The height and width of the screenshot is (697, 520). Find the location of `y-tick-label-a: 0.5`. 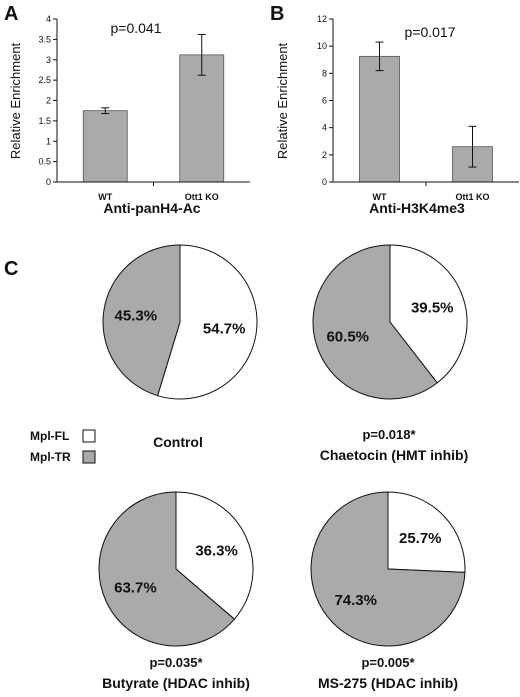

y-tick-label-a: 0.5 is located at coordinates (44, 162).